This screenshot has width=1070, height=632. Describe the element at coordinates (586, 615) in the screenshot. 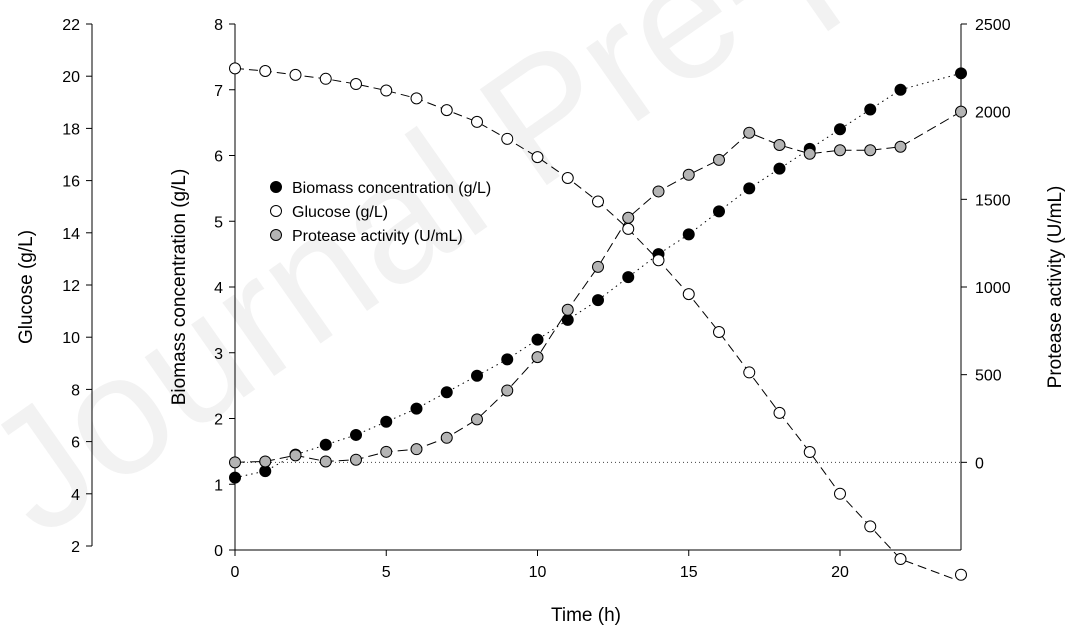

I see `x-axis-title: Time (h)` at that location.